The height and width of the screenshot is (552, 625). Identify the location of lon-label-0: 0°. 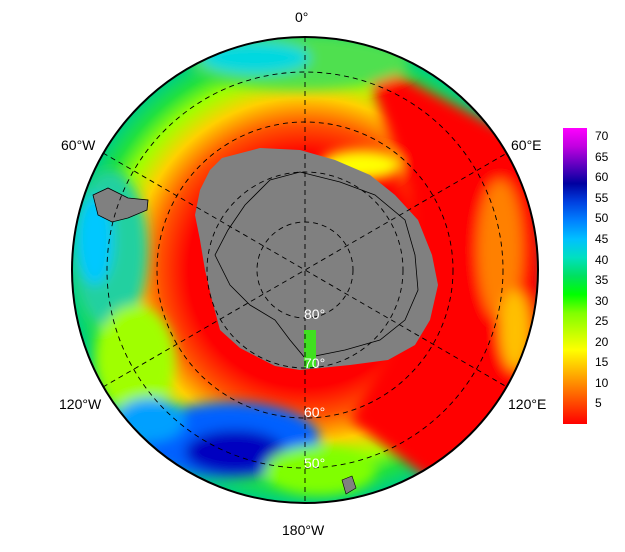
(302, 17).